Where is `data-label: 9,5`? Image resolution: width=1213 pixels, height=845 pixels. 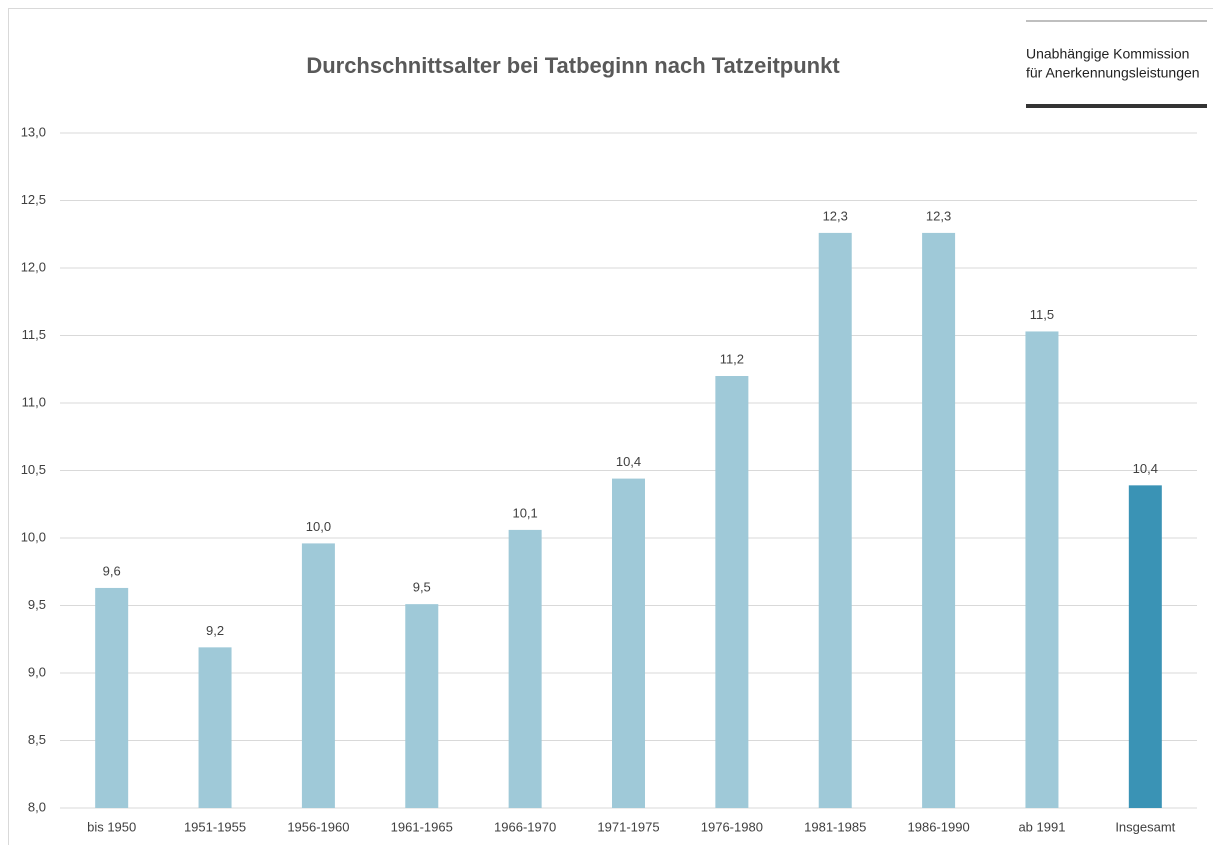
data-label: 9,5 is located at coordinates (422, 587).